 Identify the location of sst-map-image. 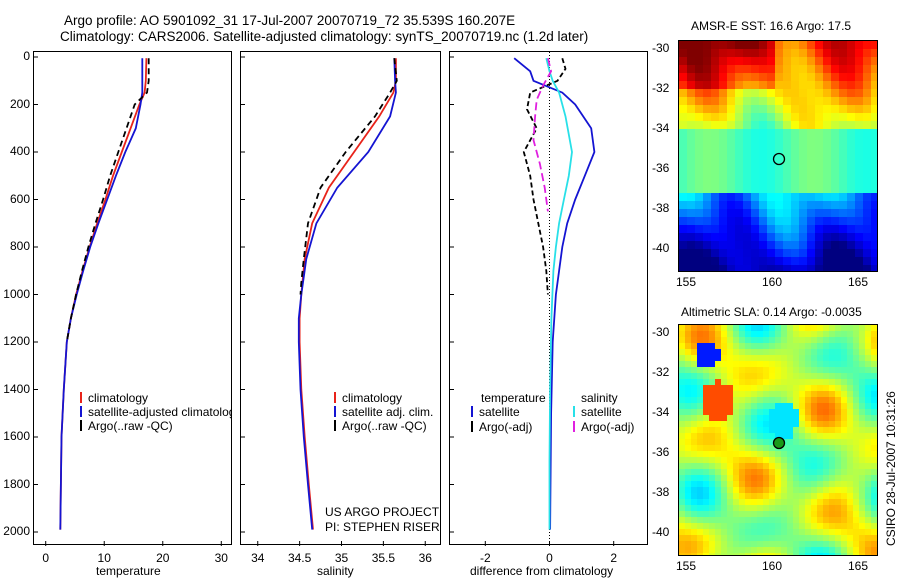
(778, 156).